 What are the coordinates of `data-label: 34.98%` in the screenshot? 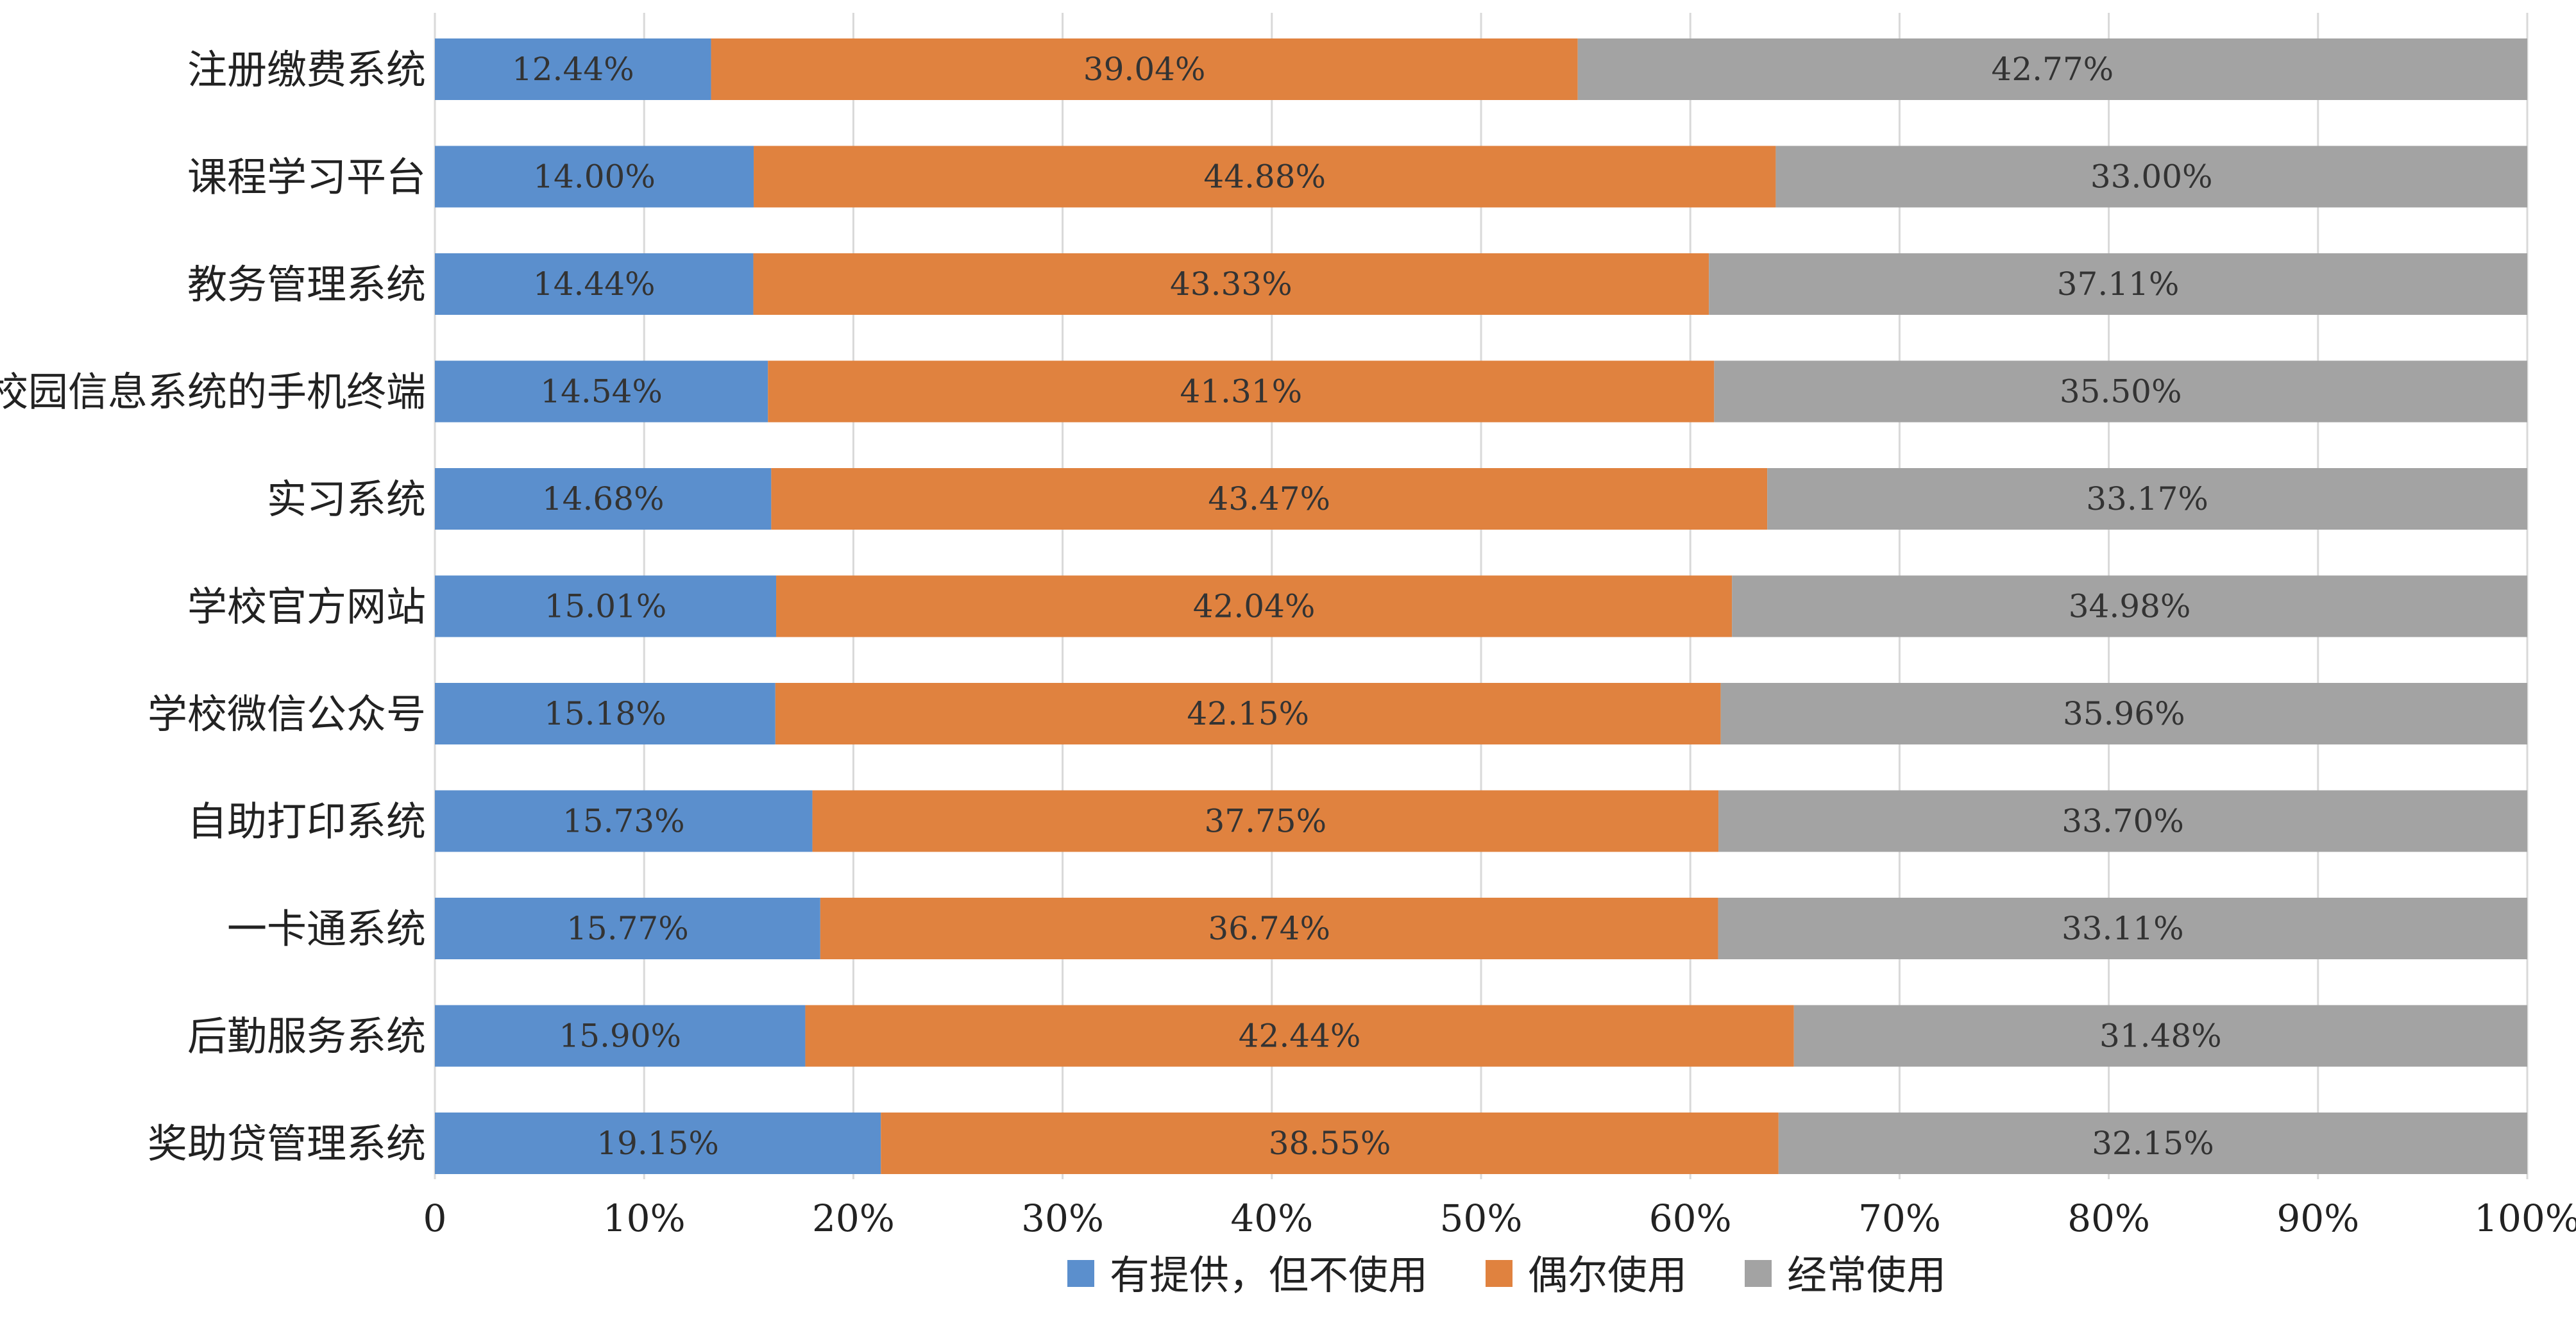 It's located at (2130, 606).